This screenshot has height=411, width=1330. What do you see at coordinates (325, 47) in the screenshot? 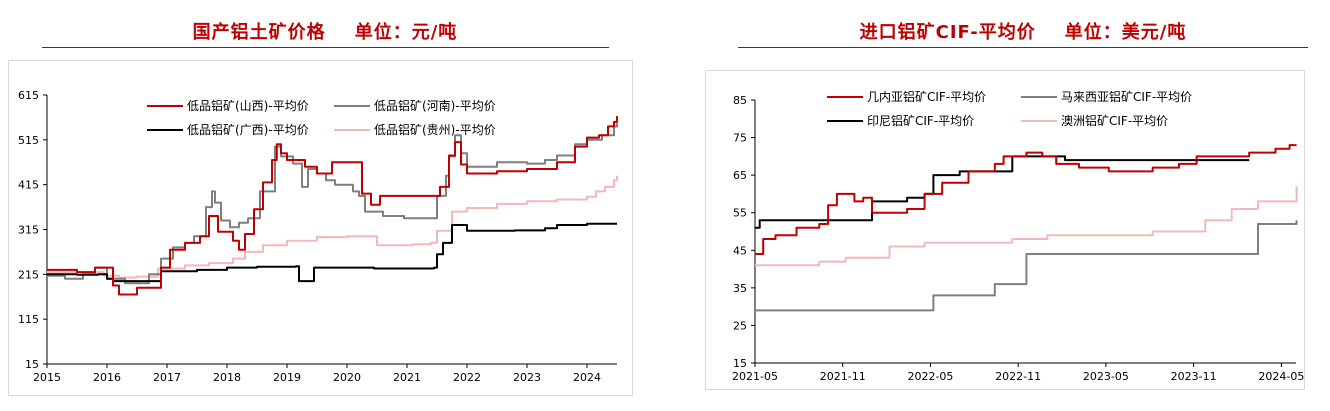
I see `left-title-rule` at bounding box center [325, 47].